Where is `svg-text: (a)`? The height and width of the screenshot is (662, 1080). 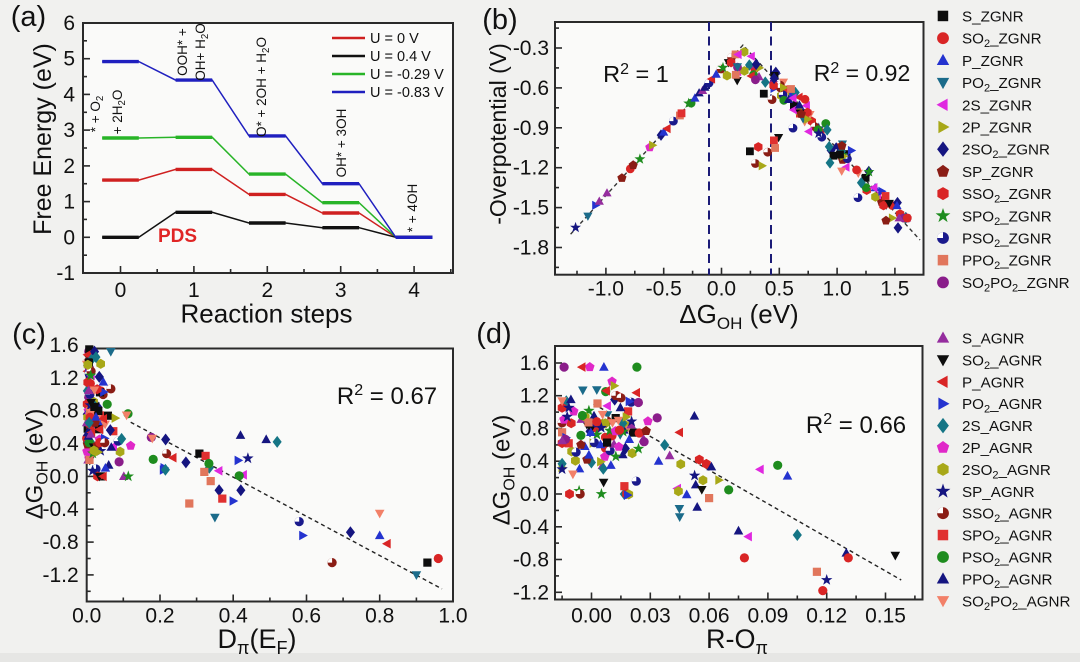
svg-text: (a) is located at coordinates (28, 17).